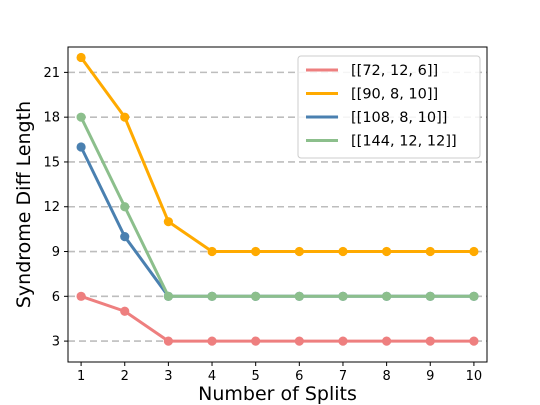 This screenshot has height=405, width=540. Describe the element at coordinates (399, 118) in the screenshot. I see `legend-label: [[108, 8, 10]]` at that location.